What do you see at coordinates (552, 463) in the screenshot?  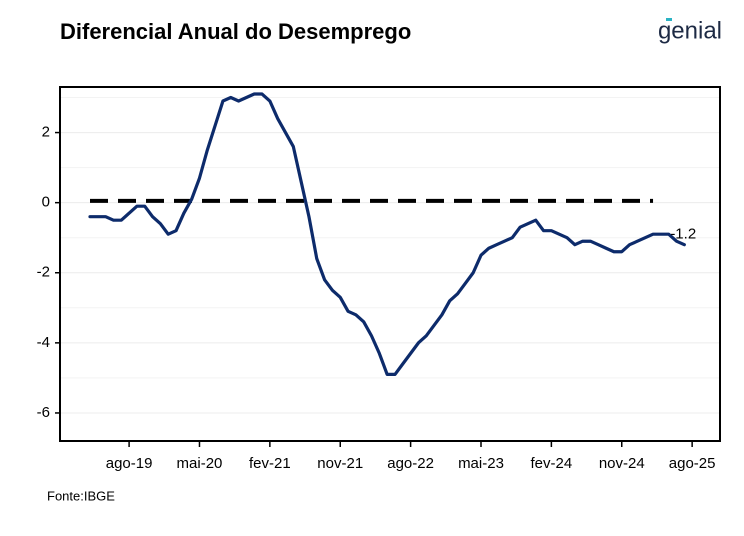 I see `x-tick-label: fev-24` at bounding box center [552, 463].